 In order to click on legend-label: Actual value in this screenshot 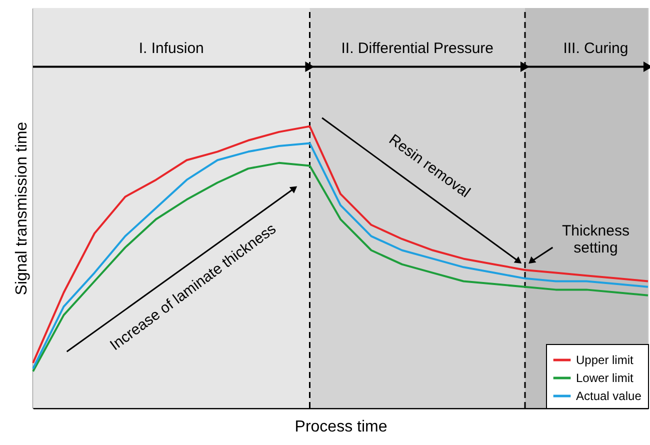, I will do `click(609, 396)`.